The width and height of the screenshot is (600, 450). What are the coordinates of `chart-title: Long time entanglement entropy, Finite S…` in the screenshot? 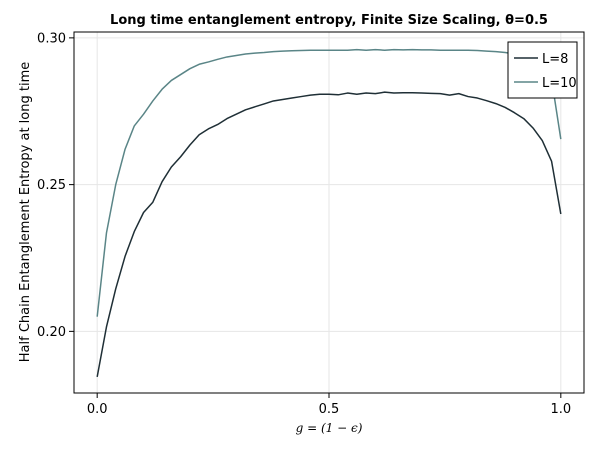 It's located at (329, 20).